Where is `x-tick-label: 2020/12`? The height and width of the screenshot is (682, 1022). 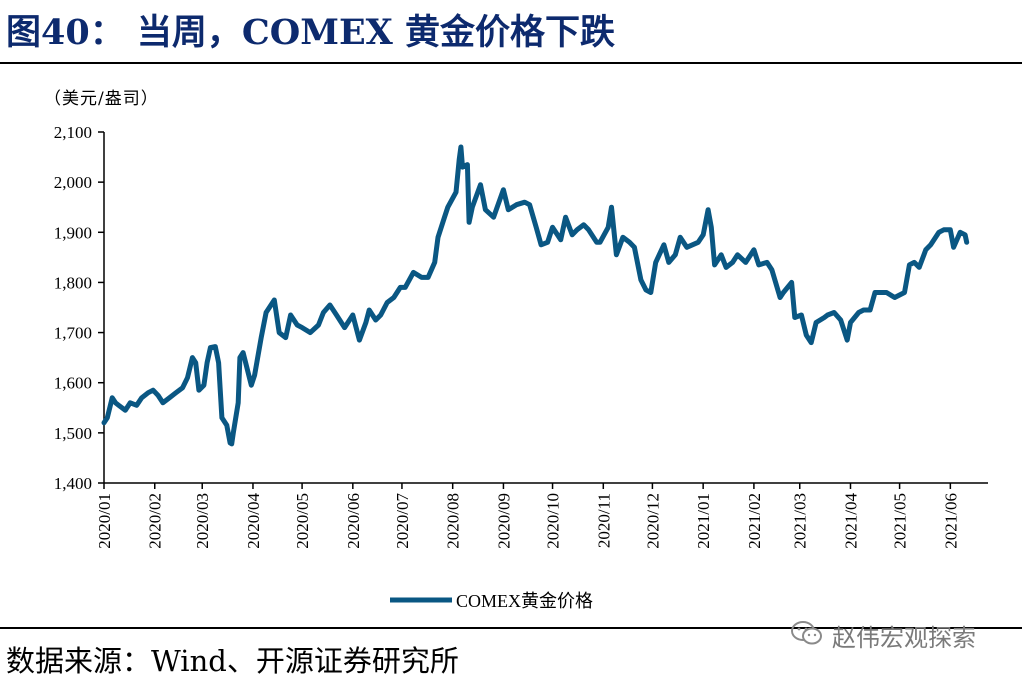
x-tick-label: 2020/12 is located at coordinates (652, 521).